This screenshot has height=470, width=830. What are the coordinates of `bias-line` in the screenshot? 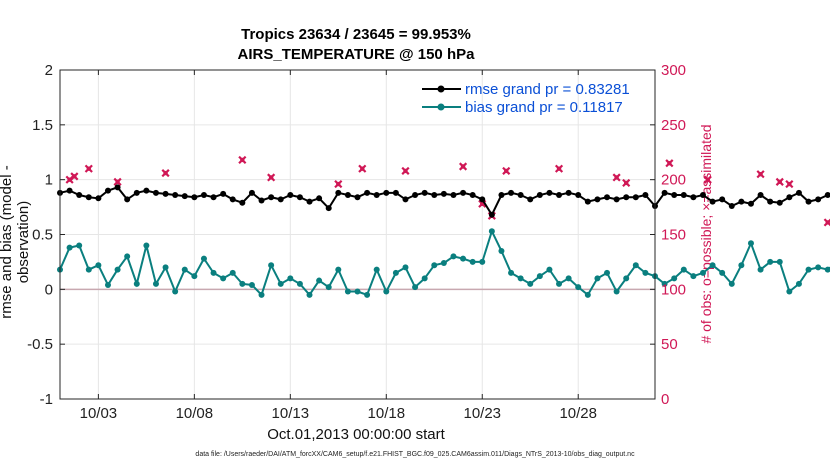 It's located at (444, 262).